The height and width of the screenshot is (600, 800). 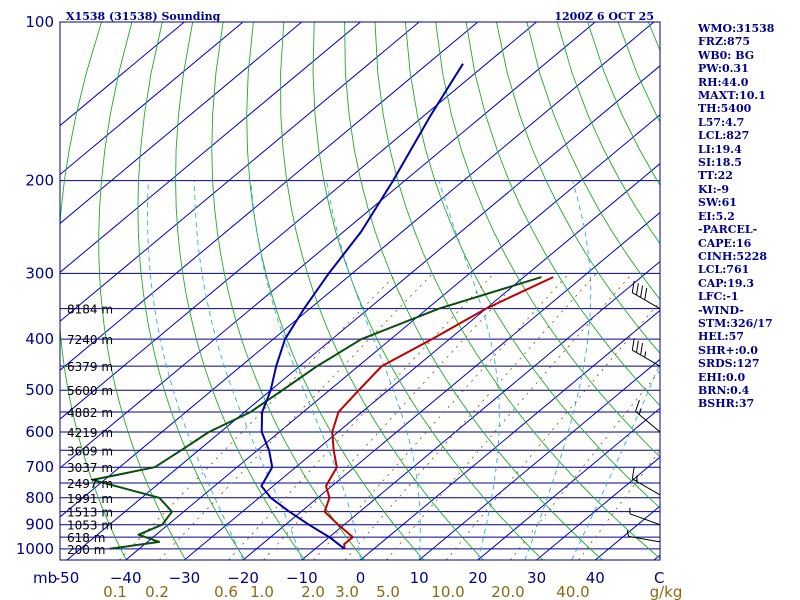 I want to click on mixing-ratio-label-7: 10.0, so click(x=447, y=591).